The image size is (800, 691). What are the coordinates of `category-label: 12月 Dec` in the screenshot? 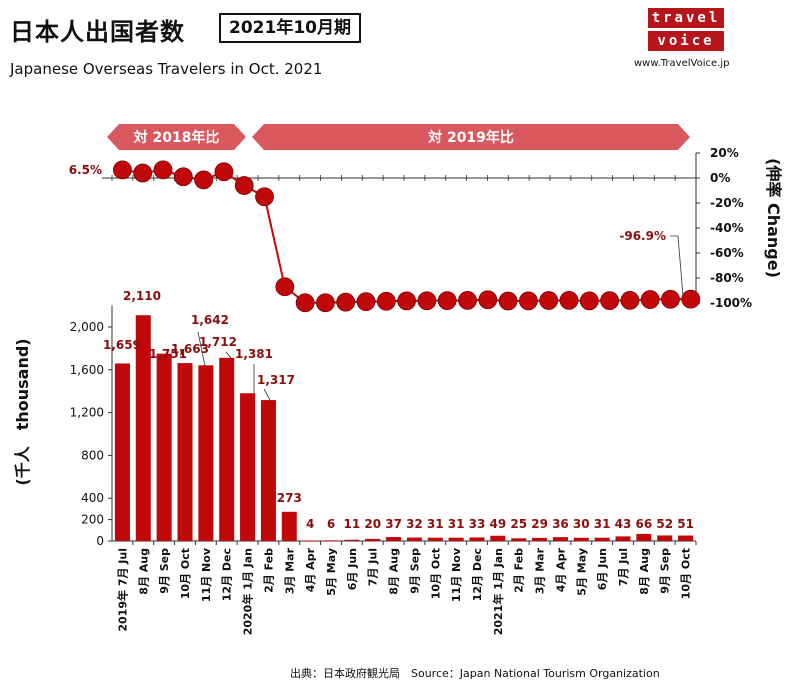 It's located at (227, 574).